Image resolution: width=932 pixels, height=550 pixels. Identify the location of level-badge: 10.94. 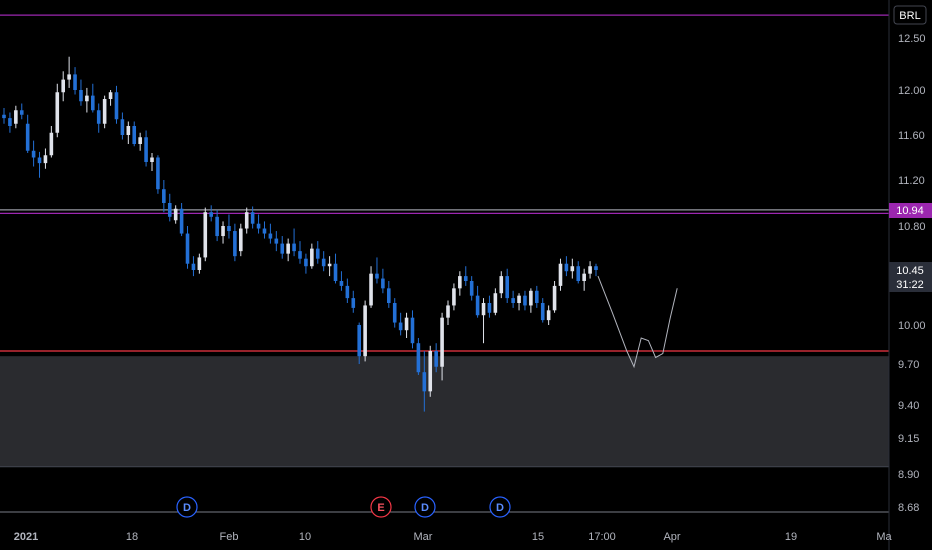
(910, 210).